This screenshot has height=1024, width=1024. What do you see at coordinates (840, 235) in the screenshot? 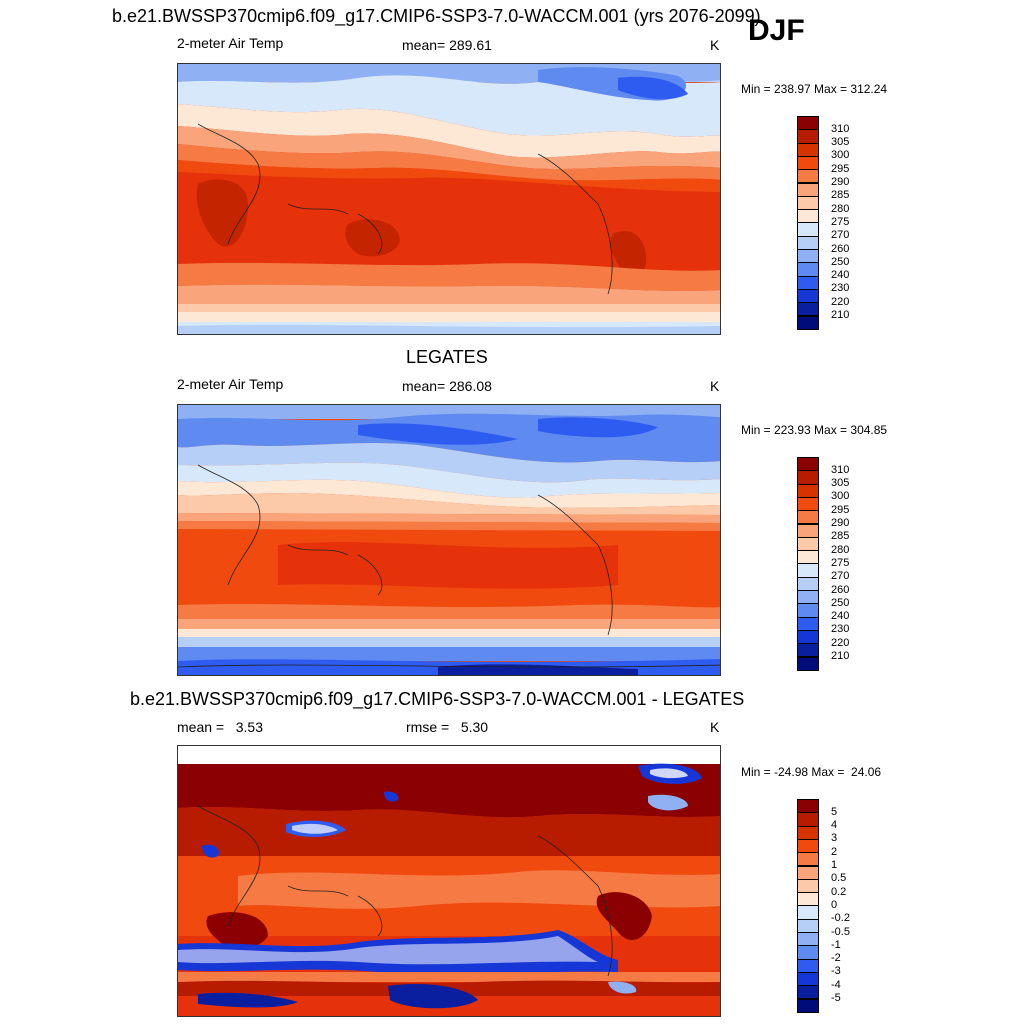
I see `panel1-colorbar-tick-label: 270` at bounding box center [840, 235].